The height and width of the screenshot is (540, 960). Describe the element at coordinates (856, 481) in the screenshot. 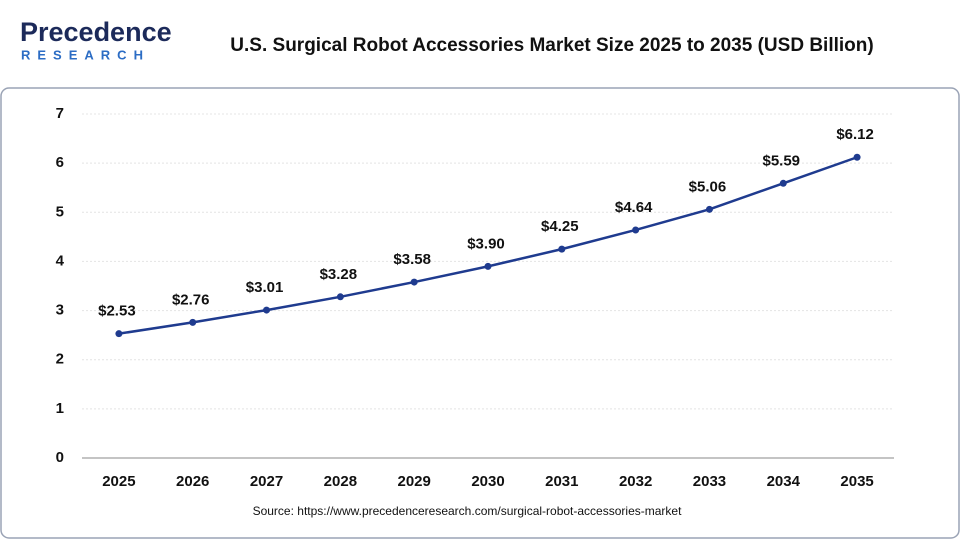

I see `x-tick-label: 2035` at that location.